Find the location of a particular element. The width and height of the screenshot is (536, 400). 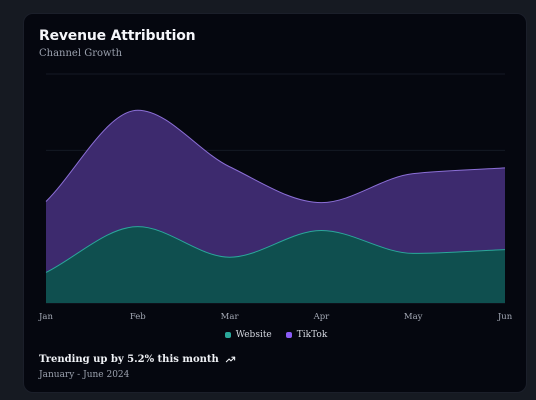

x-tick-label: Mar is located at coordinates (230, 317).